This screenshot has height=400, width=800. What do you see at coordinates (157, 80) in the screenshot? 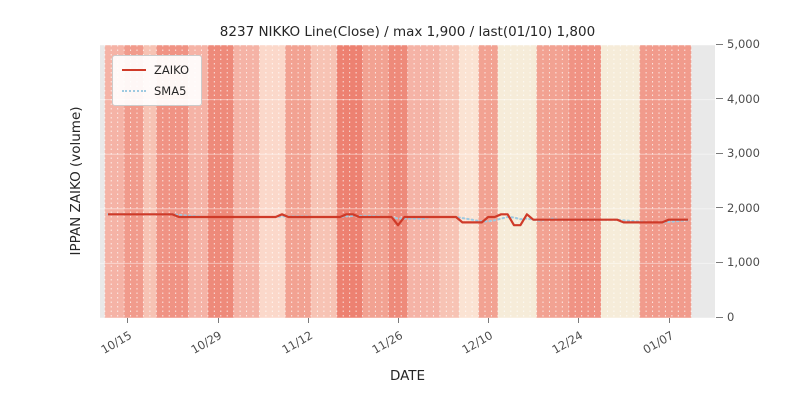
I see `legend: ZAIKO SMA5` at bounding box center [157, 80].